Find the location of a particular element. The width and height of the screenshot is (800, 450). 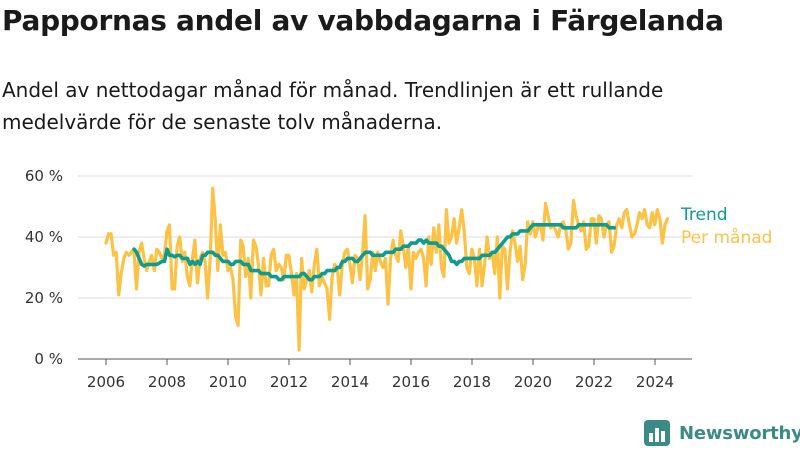

x-tick-label: 2012 is located at coordinates (289, 382).